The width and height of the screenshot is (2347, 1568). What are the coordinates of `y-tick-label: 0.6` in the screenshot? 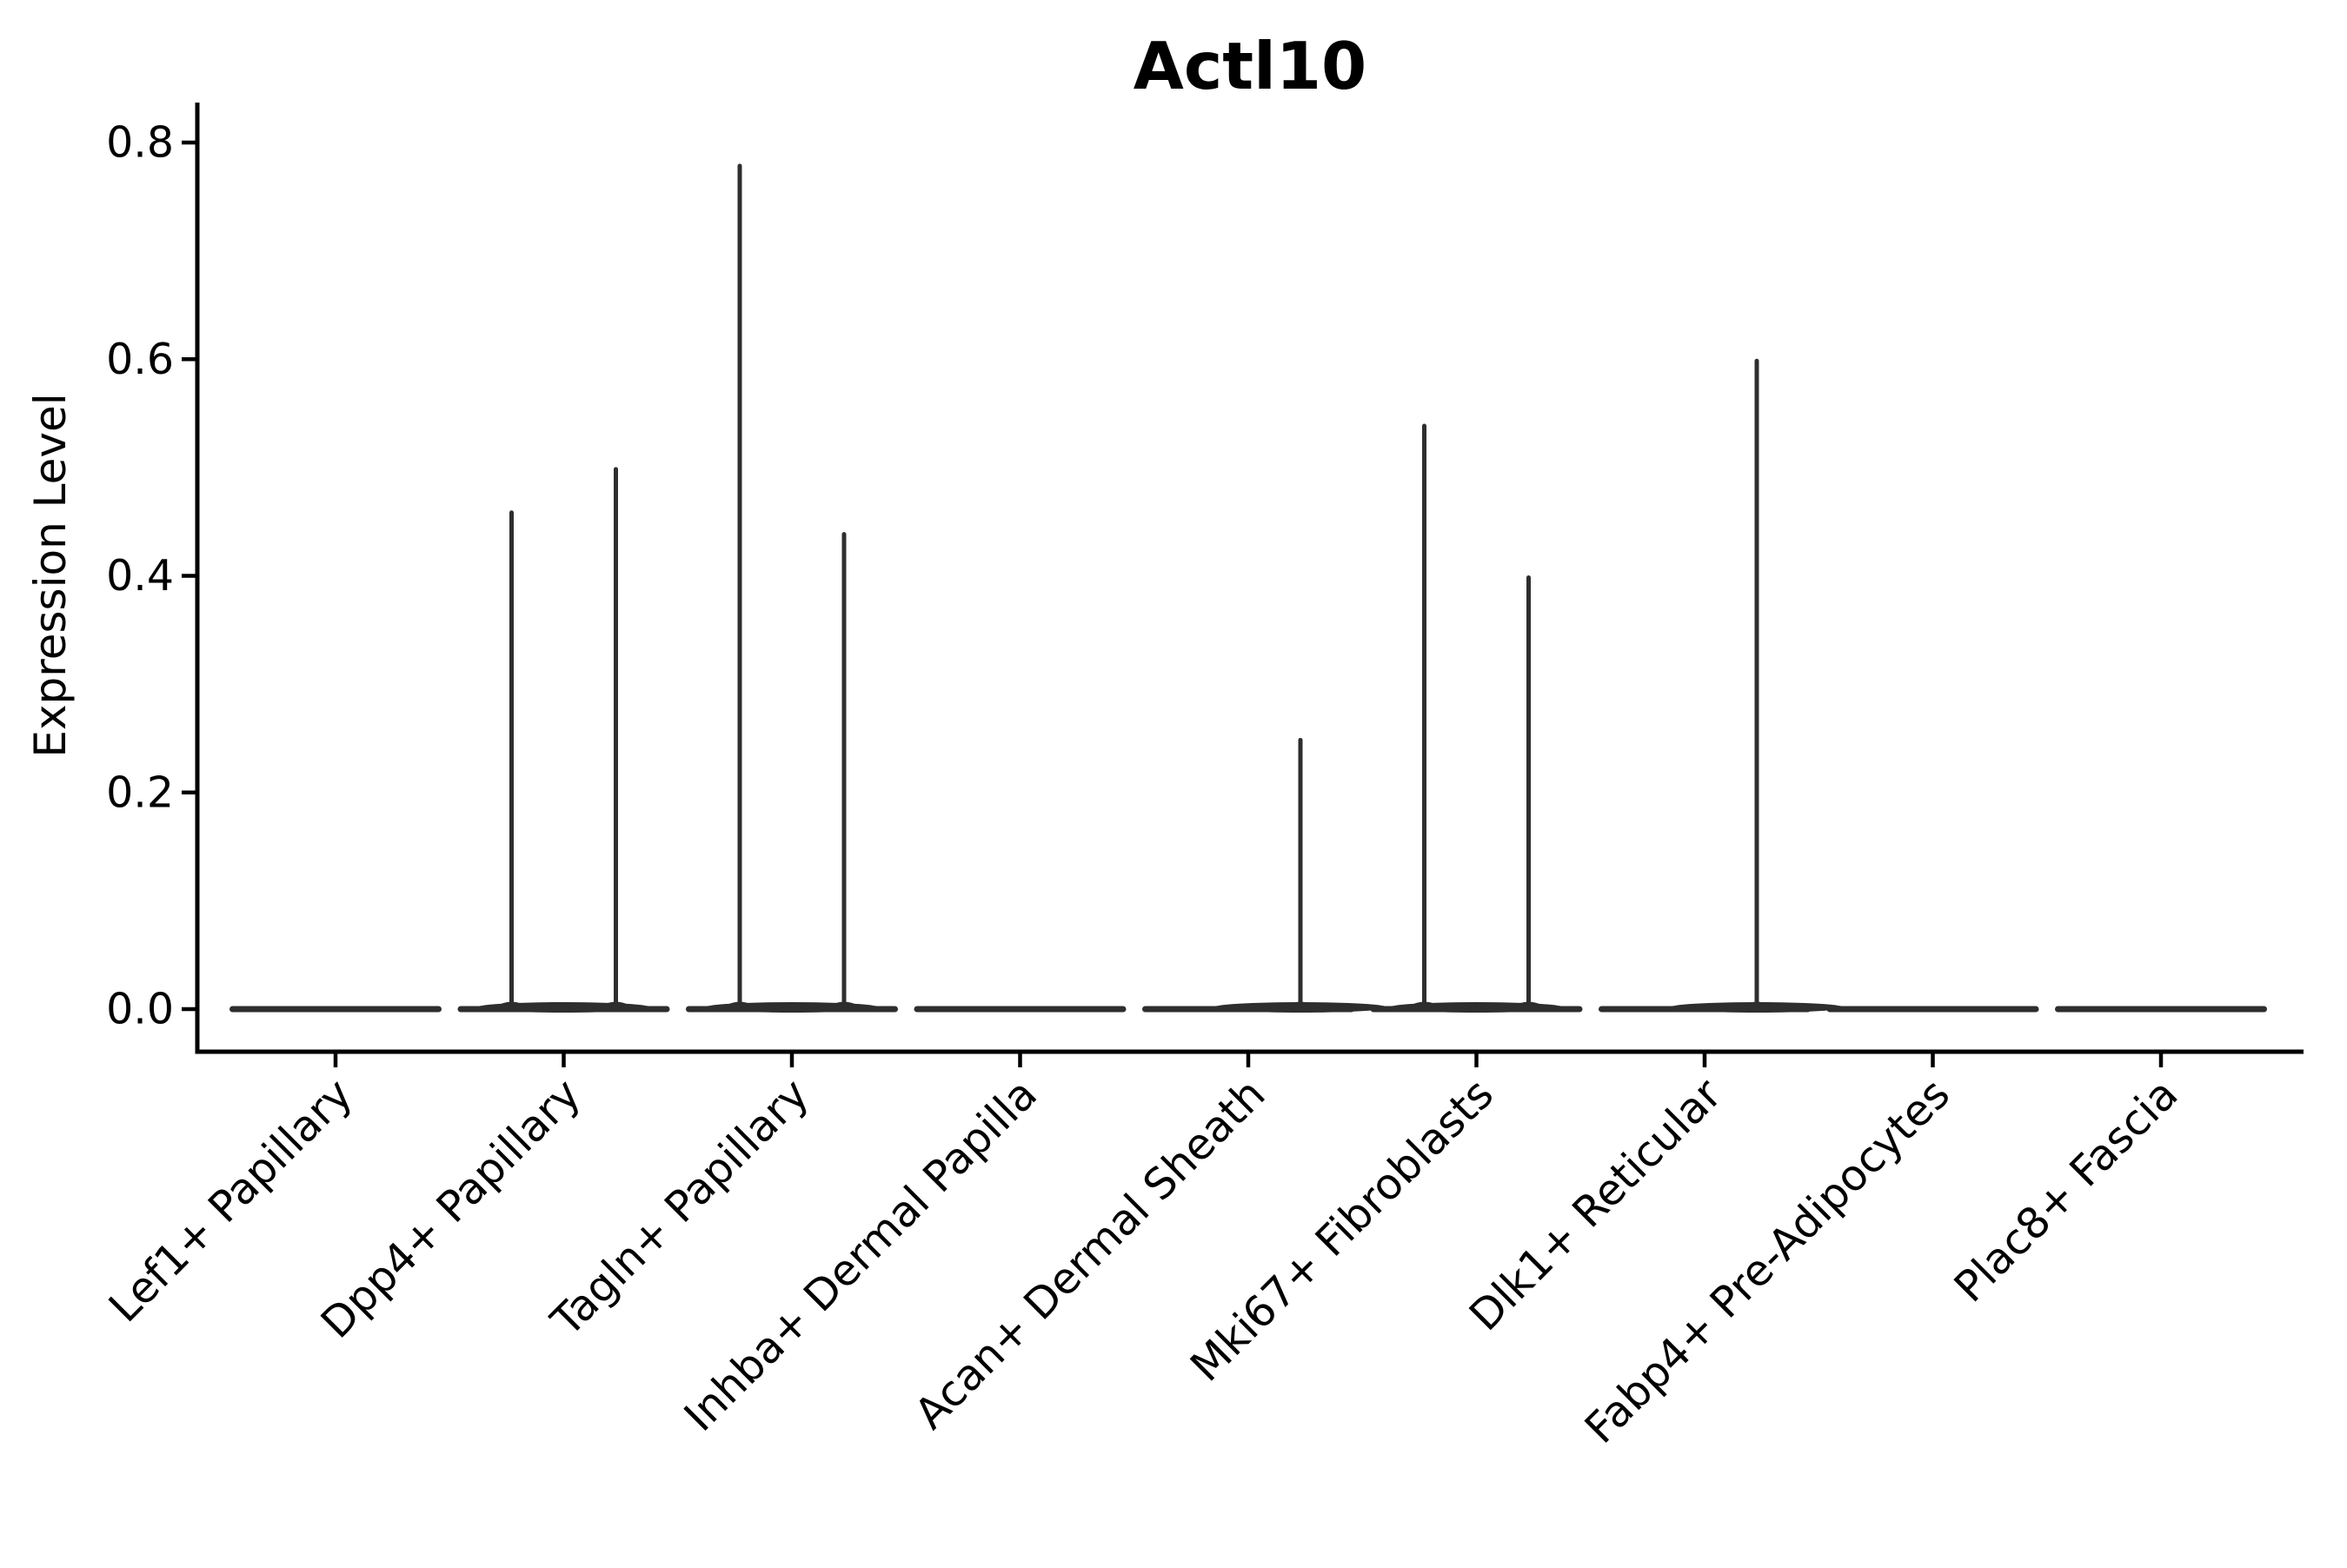 It's located at (140, 359).